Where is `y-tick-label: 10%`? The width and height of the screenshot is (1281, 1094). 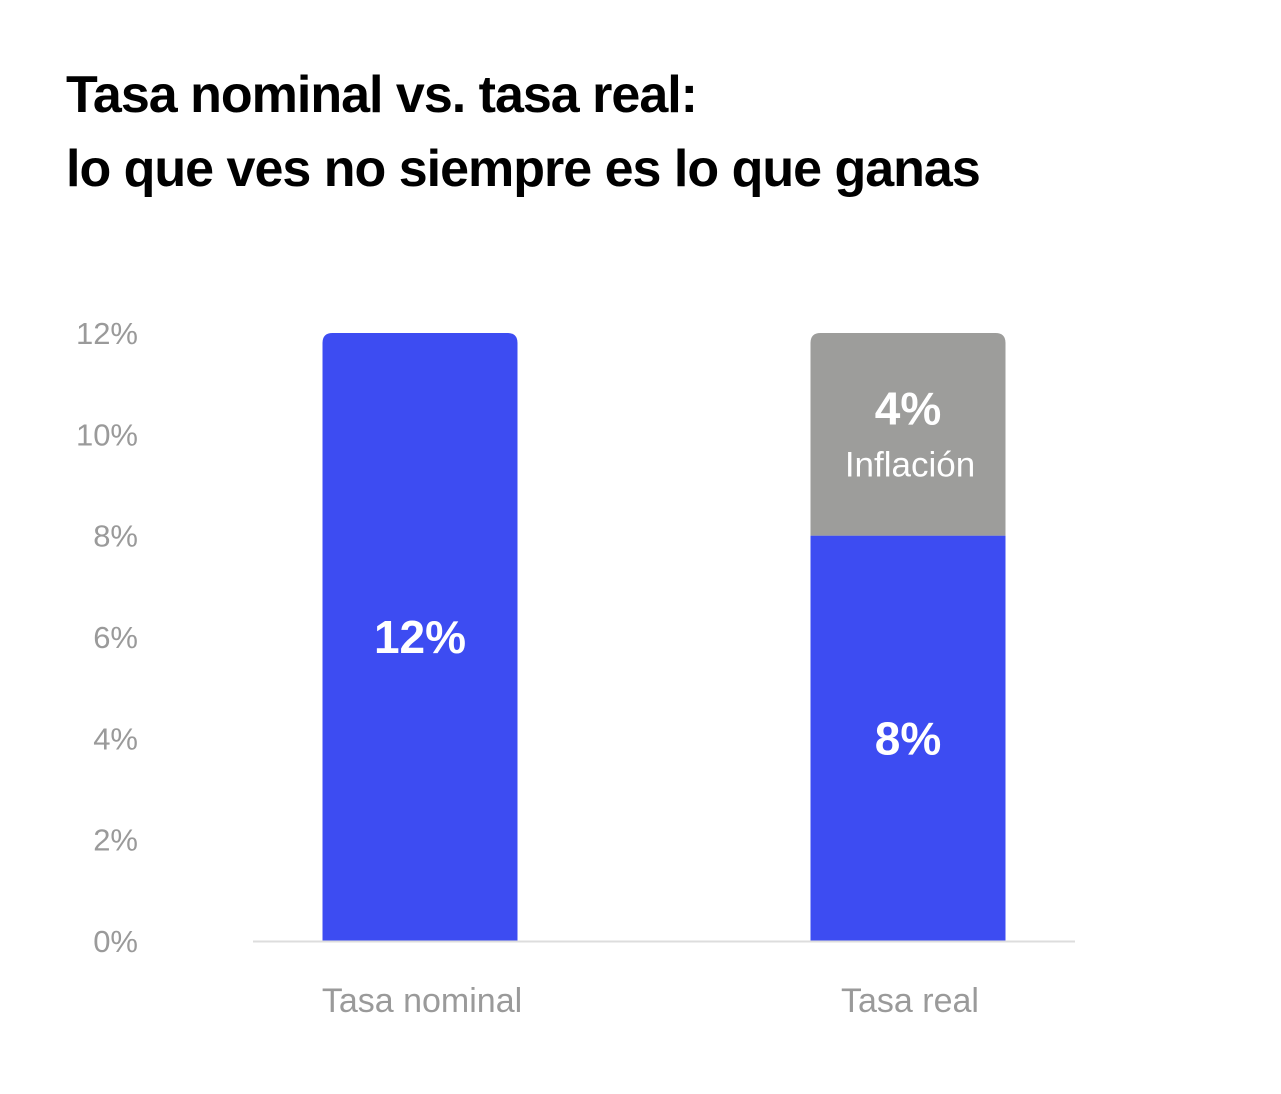
y-tick-label: 10% is located at coordinates (107, 434).